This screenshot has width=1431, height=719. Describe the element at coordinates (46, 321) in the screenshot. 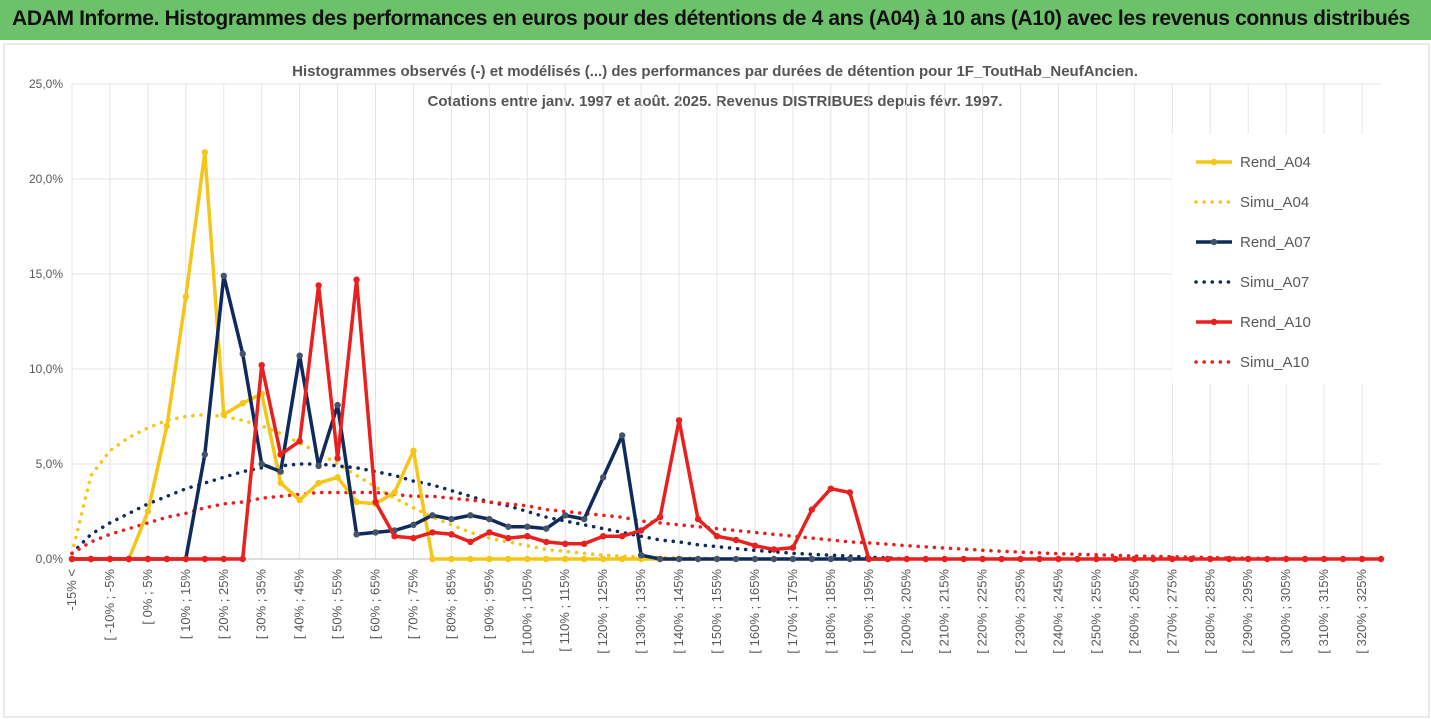

I see `y-axis: 0,0% 5,0% 10,0% 15,0% 20,0% 25,0%` at that location.